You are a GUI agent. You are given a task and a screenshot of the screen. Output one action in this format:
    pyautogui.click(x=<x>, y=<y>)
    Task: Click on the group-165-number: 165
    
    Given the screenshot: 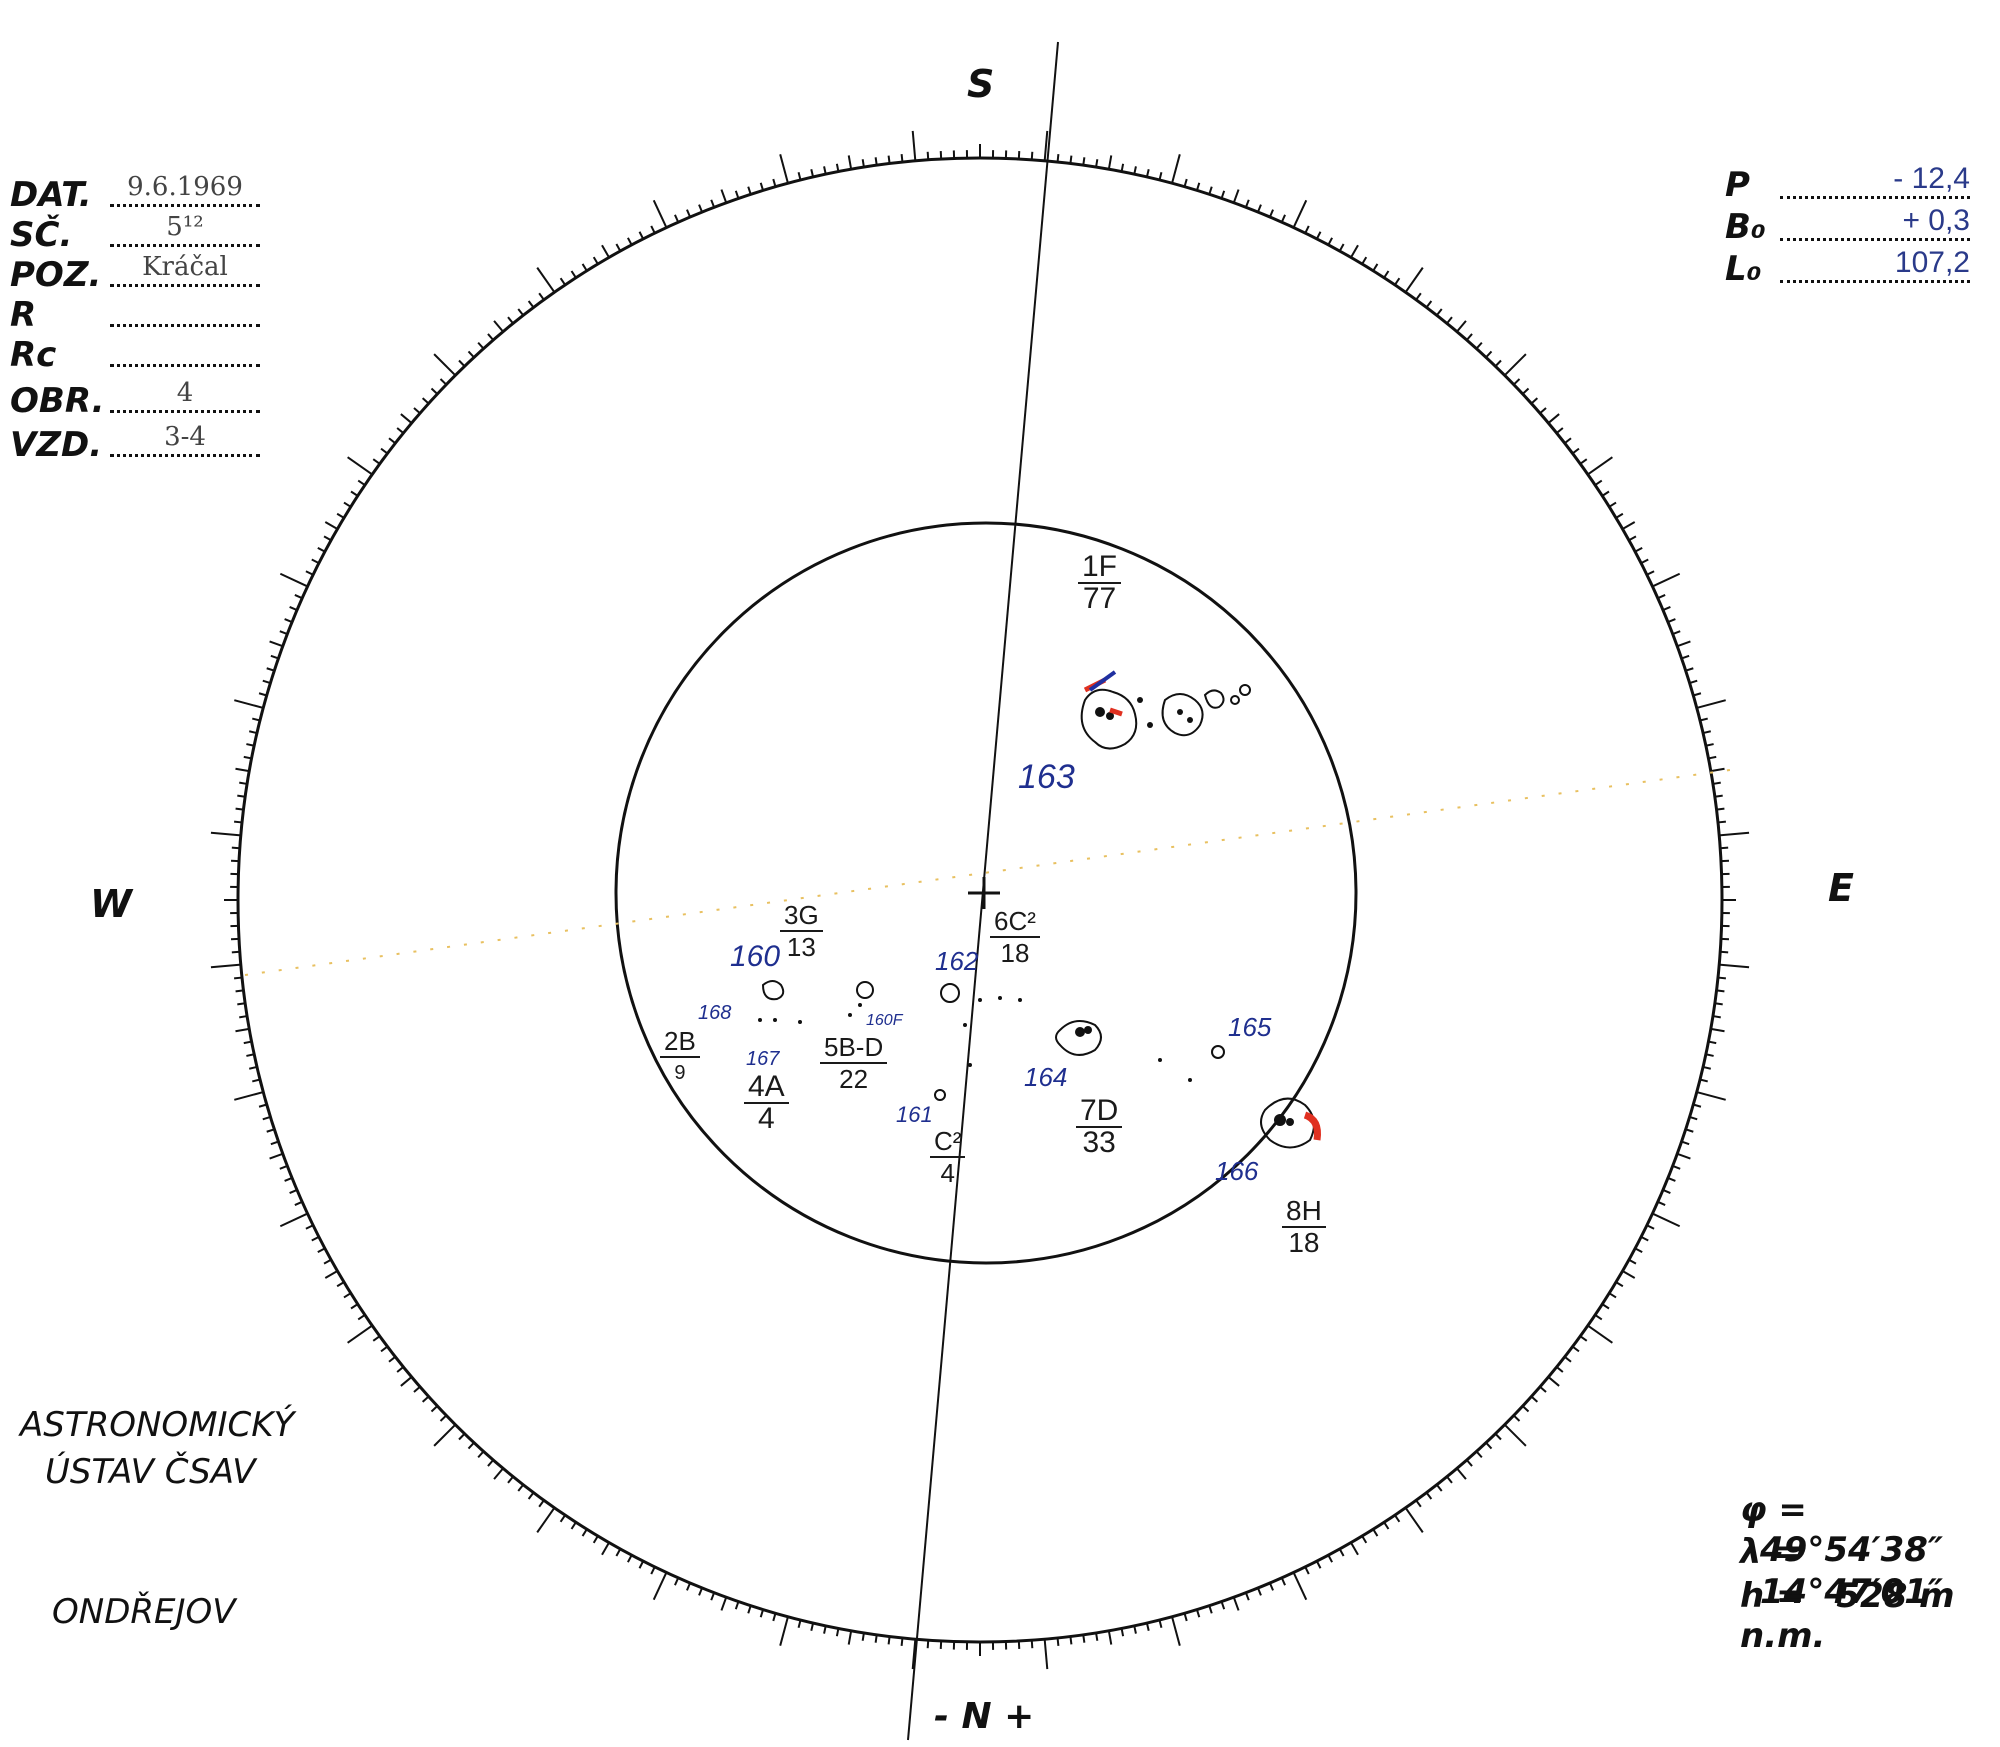 What is the action you would take?
    pyautogui.click(x=1250, y=1027)
    